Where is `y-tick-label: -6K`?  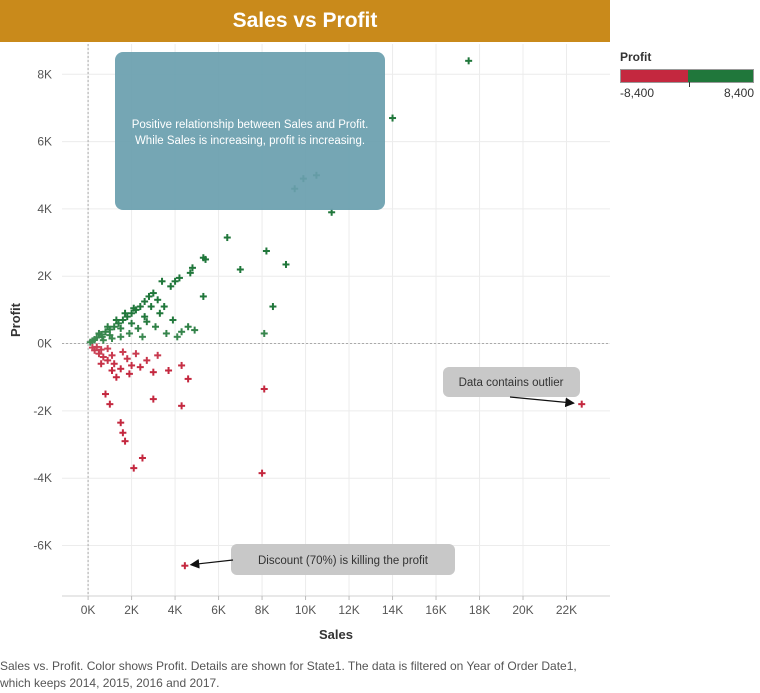
y-tick-label: -6K is located at coordinates (42, 546).